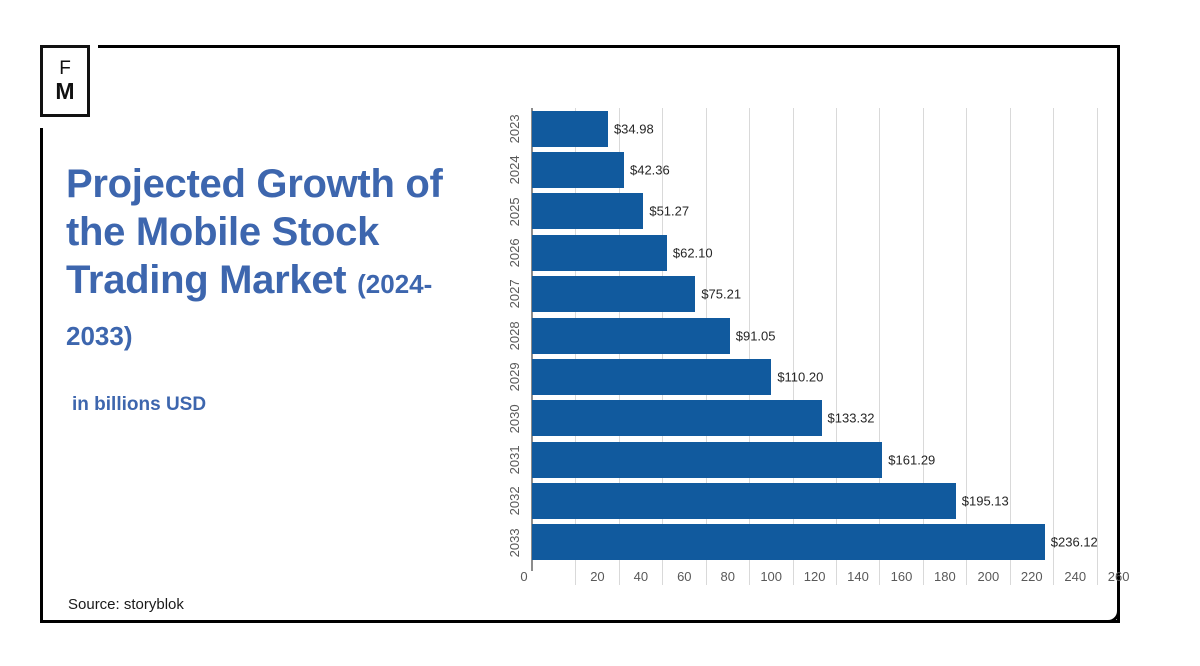  I want to click on bar-value-label: $75.21, so click(721, 294).